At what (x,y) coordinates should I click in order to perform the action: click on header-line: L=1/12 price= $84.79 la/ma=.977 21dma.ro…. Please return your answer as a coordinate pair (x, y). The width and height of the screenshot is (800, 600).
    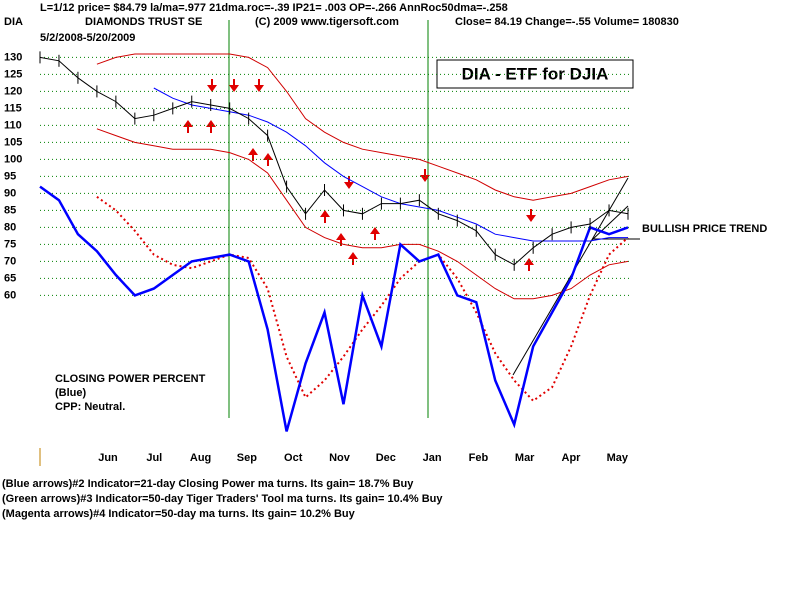
    Looking at the image, I should click on (274, 8).